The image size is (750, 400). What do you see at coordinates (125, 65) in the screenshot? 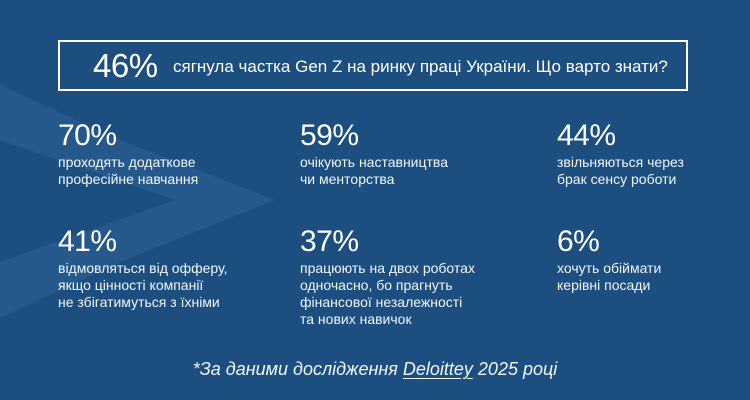
I see `headline-value: 46%` at bounding box center [125, 65].